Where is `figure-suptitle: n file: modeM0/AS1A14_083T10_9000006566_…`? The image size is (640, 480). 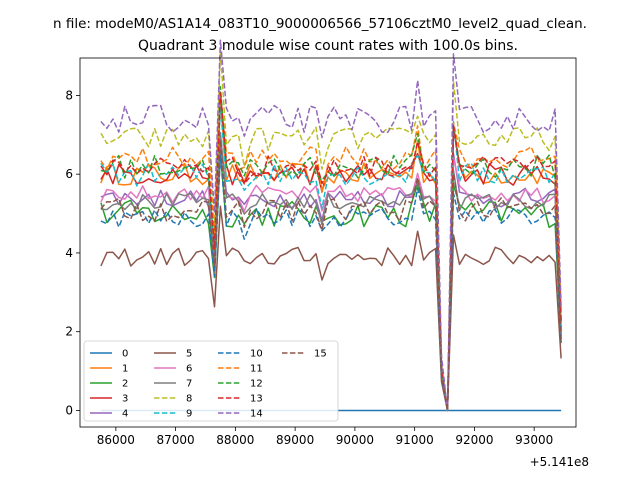 figure-suptitle: n file: modeM0/AS1A14_083T10_9000006566_… is located at coordinates (320, 24).